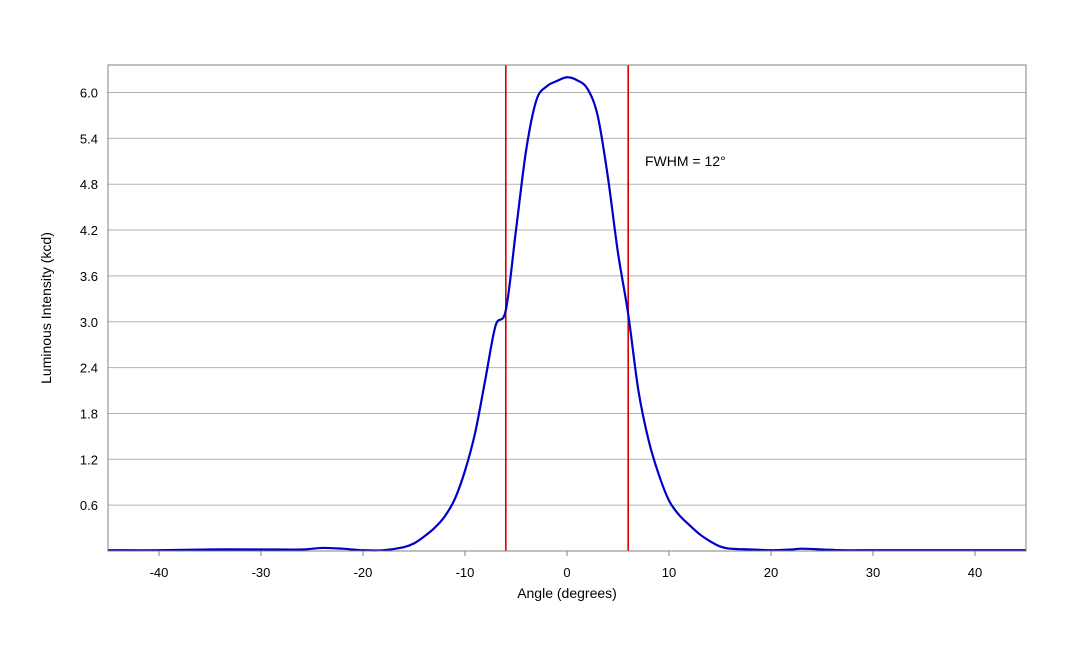 Image resolution: width=1080 pixels, height=648 pixels. What do you see at coordinates (771, 572) in the screenshot?
I see `x-tick-label: 20` at bounding box center [771, 572].